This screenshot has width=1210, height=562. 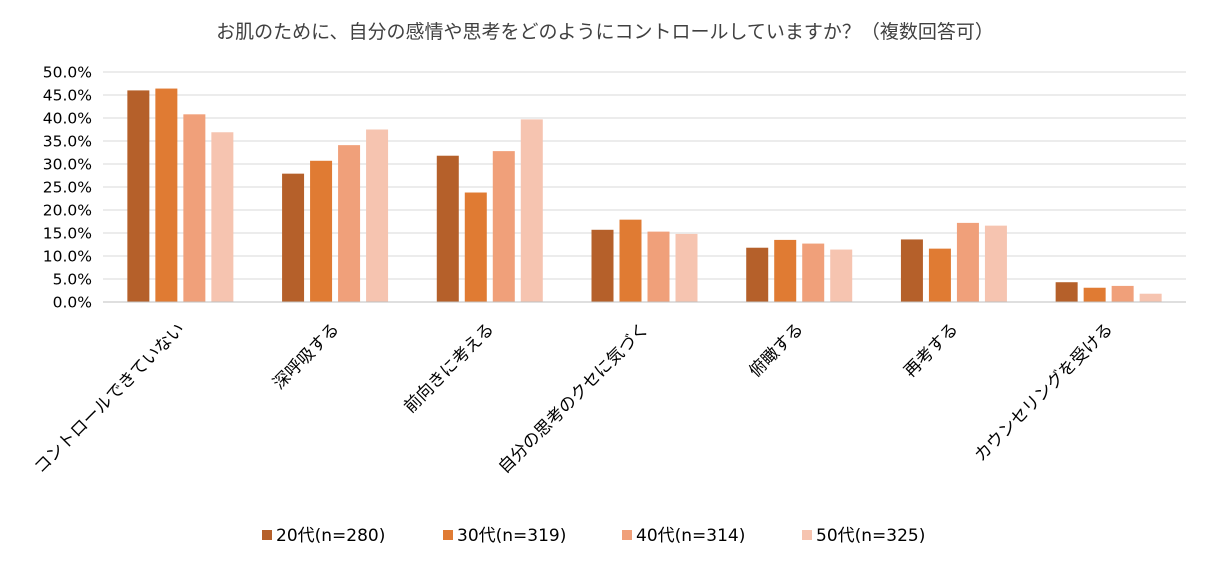 I want to click on y-tick-label: 40.0%, so click(x=67, y=119).